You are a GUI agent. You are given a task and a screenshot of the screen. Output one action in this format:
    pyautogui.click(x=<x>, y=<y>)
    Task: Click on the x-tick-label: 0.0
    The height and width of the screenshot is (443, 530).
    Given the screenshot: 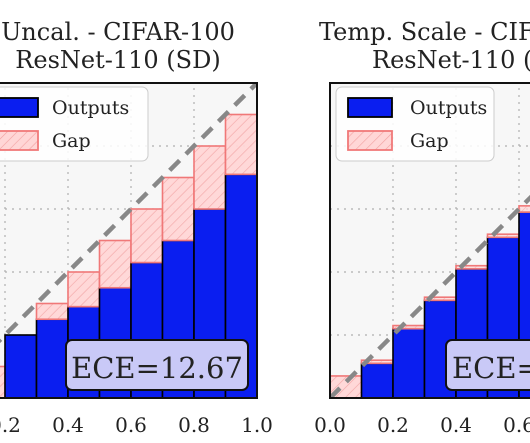 What is the action you would take?
    pyautogui.click(x=330, y=425)
    